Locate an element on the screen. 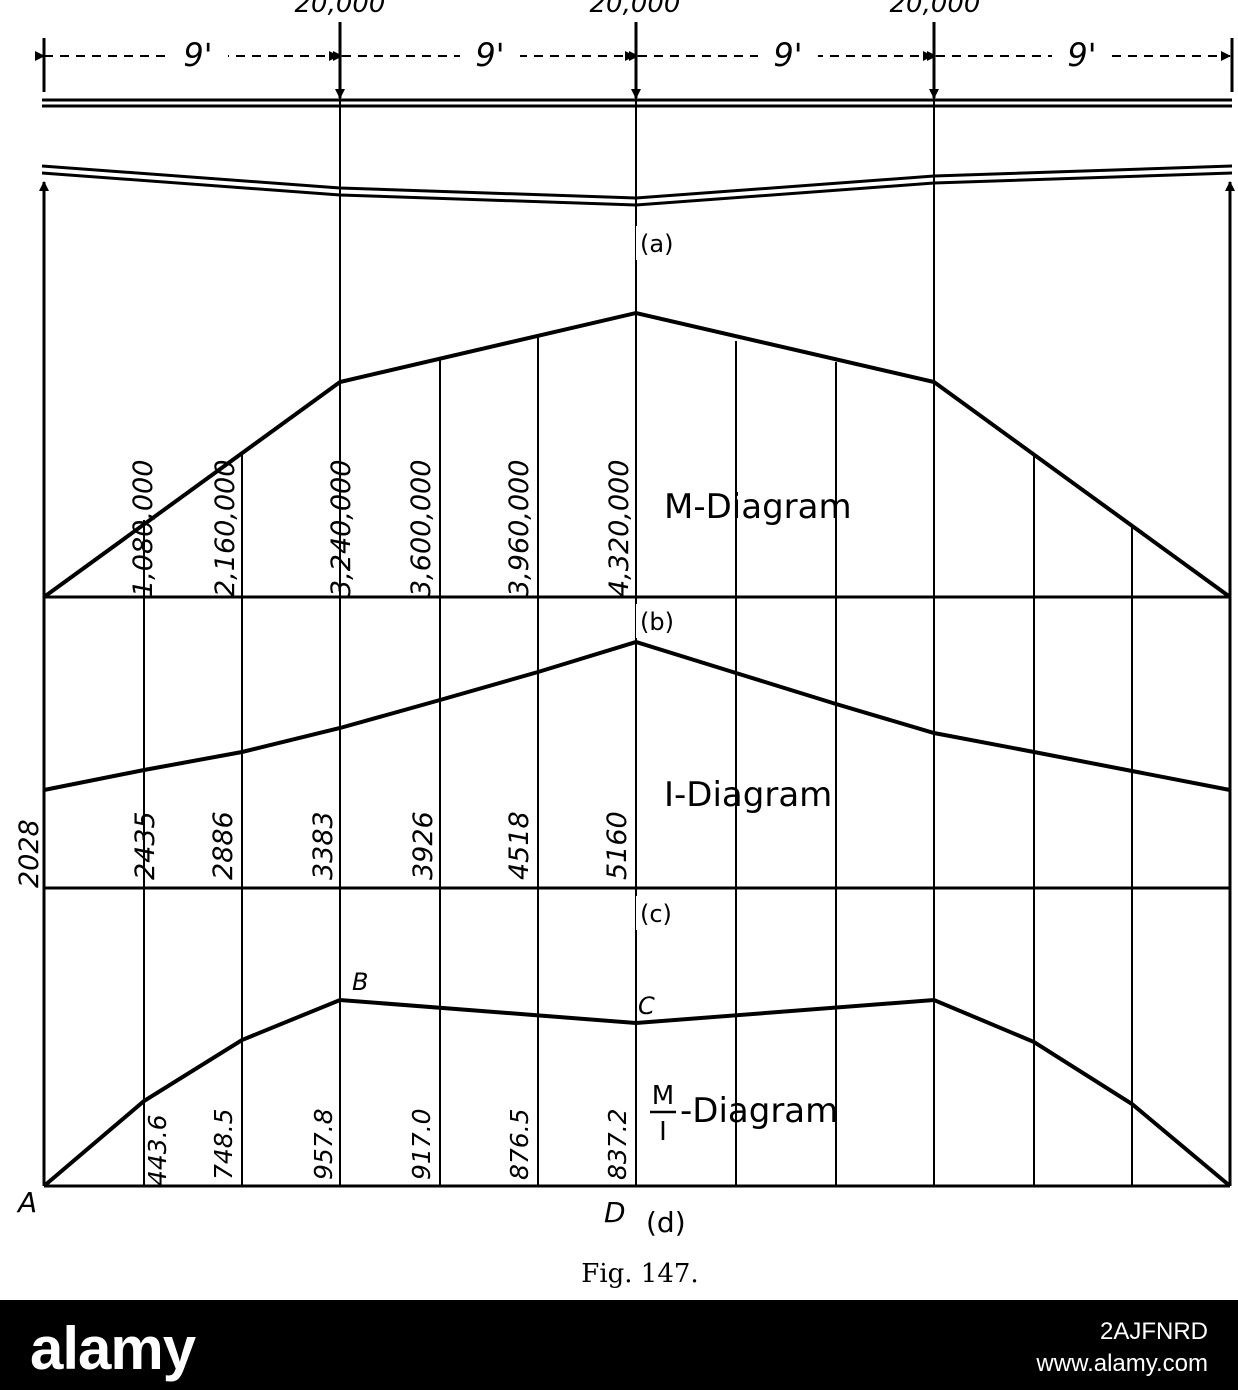 The image size is (1238, 1390). mi-diagram-numerator: M is located at coordinates (663, 1096).